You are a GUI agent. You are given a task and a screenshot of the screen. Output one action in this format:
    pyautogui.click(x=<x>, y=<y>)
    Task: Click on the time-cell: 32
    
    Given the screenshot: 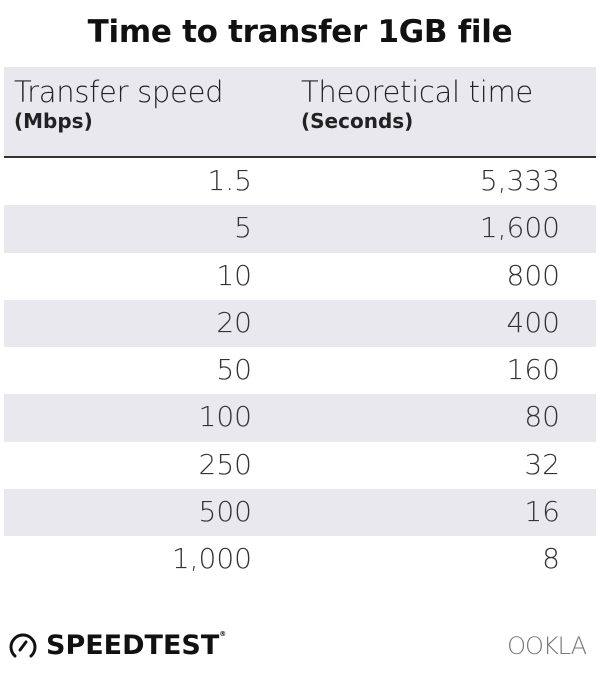 What is the action you would take?
    pyautogui.click(x=542, y=464)
    